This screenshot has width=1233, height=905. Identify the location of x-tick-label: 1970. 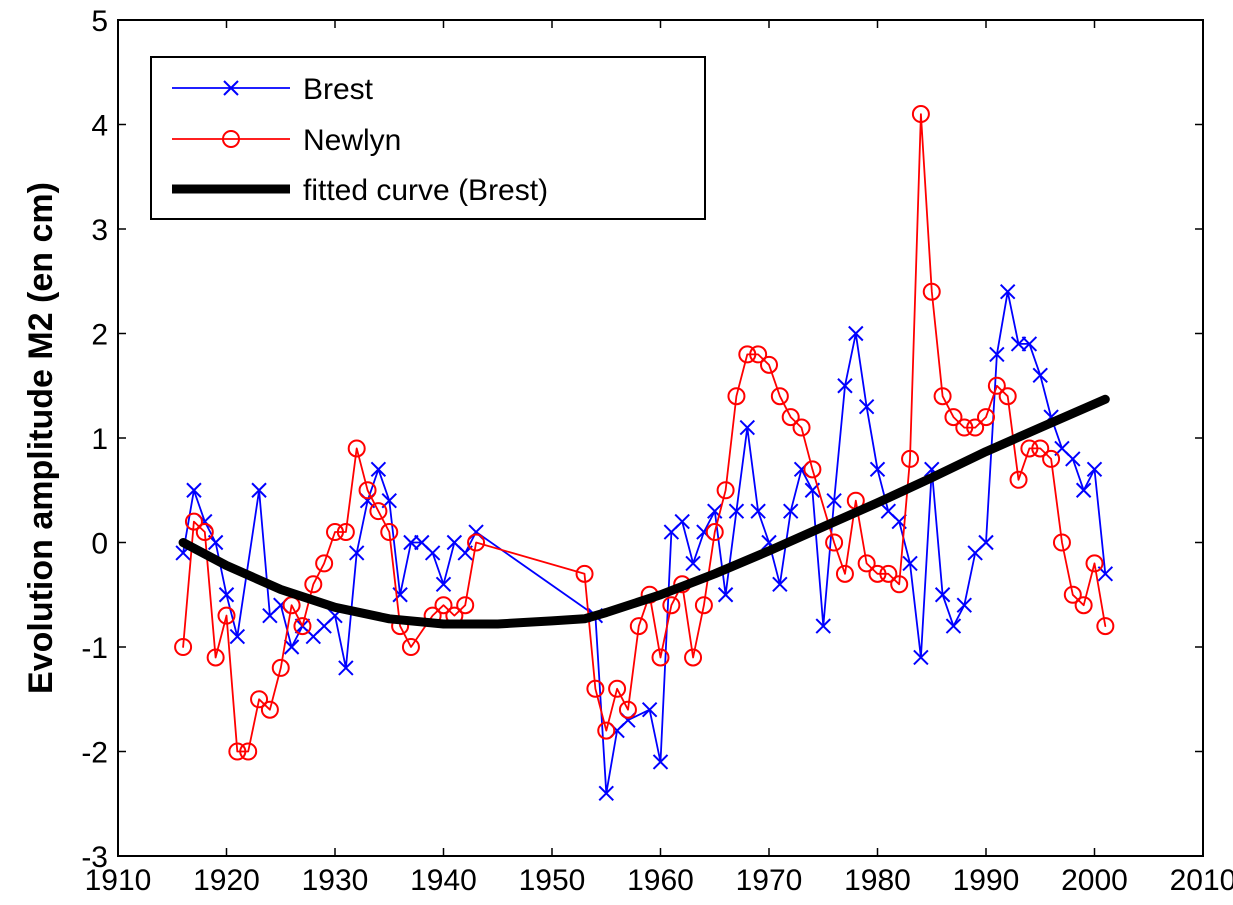
(769, 880).